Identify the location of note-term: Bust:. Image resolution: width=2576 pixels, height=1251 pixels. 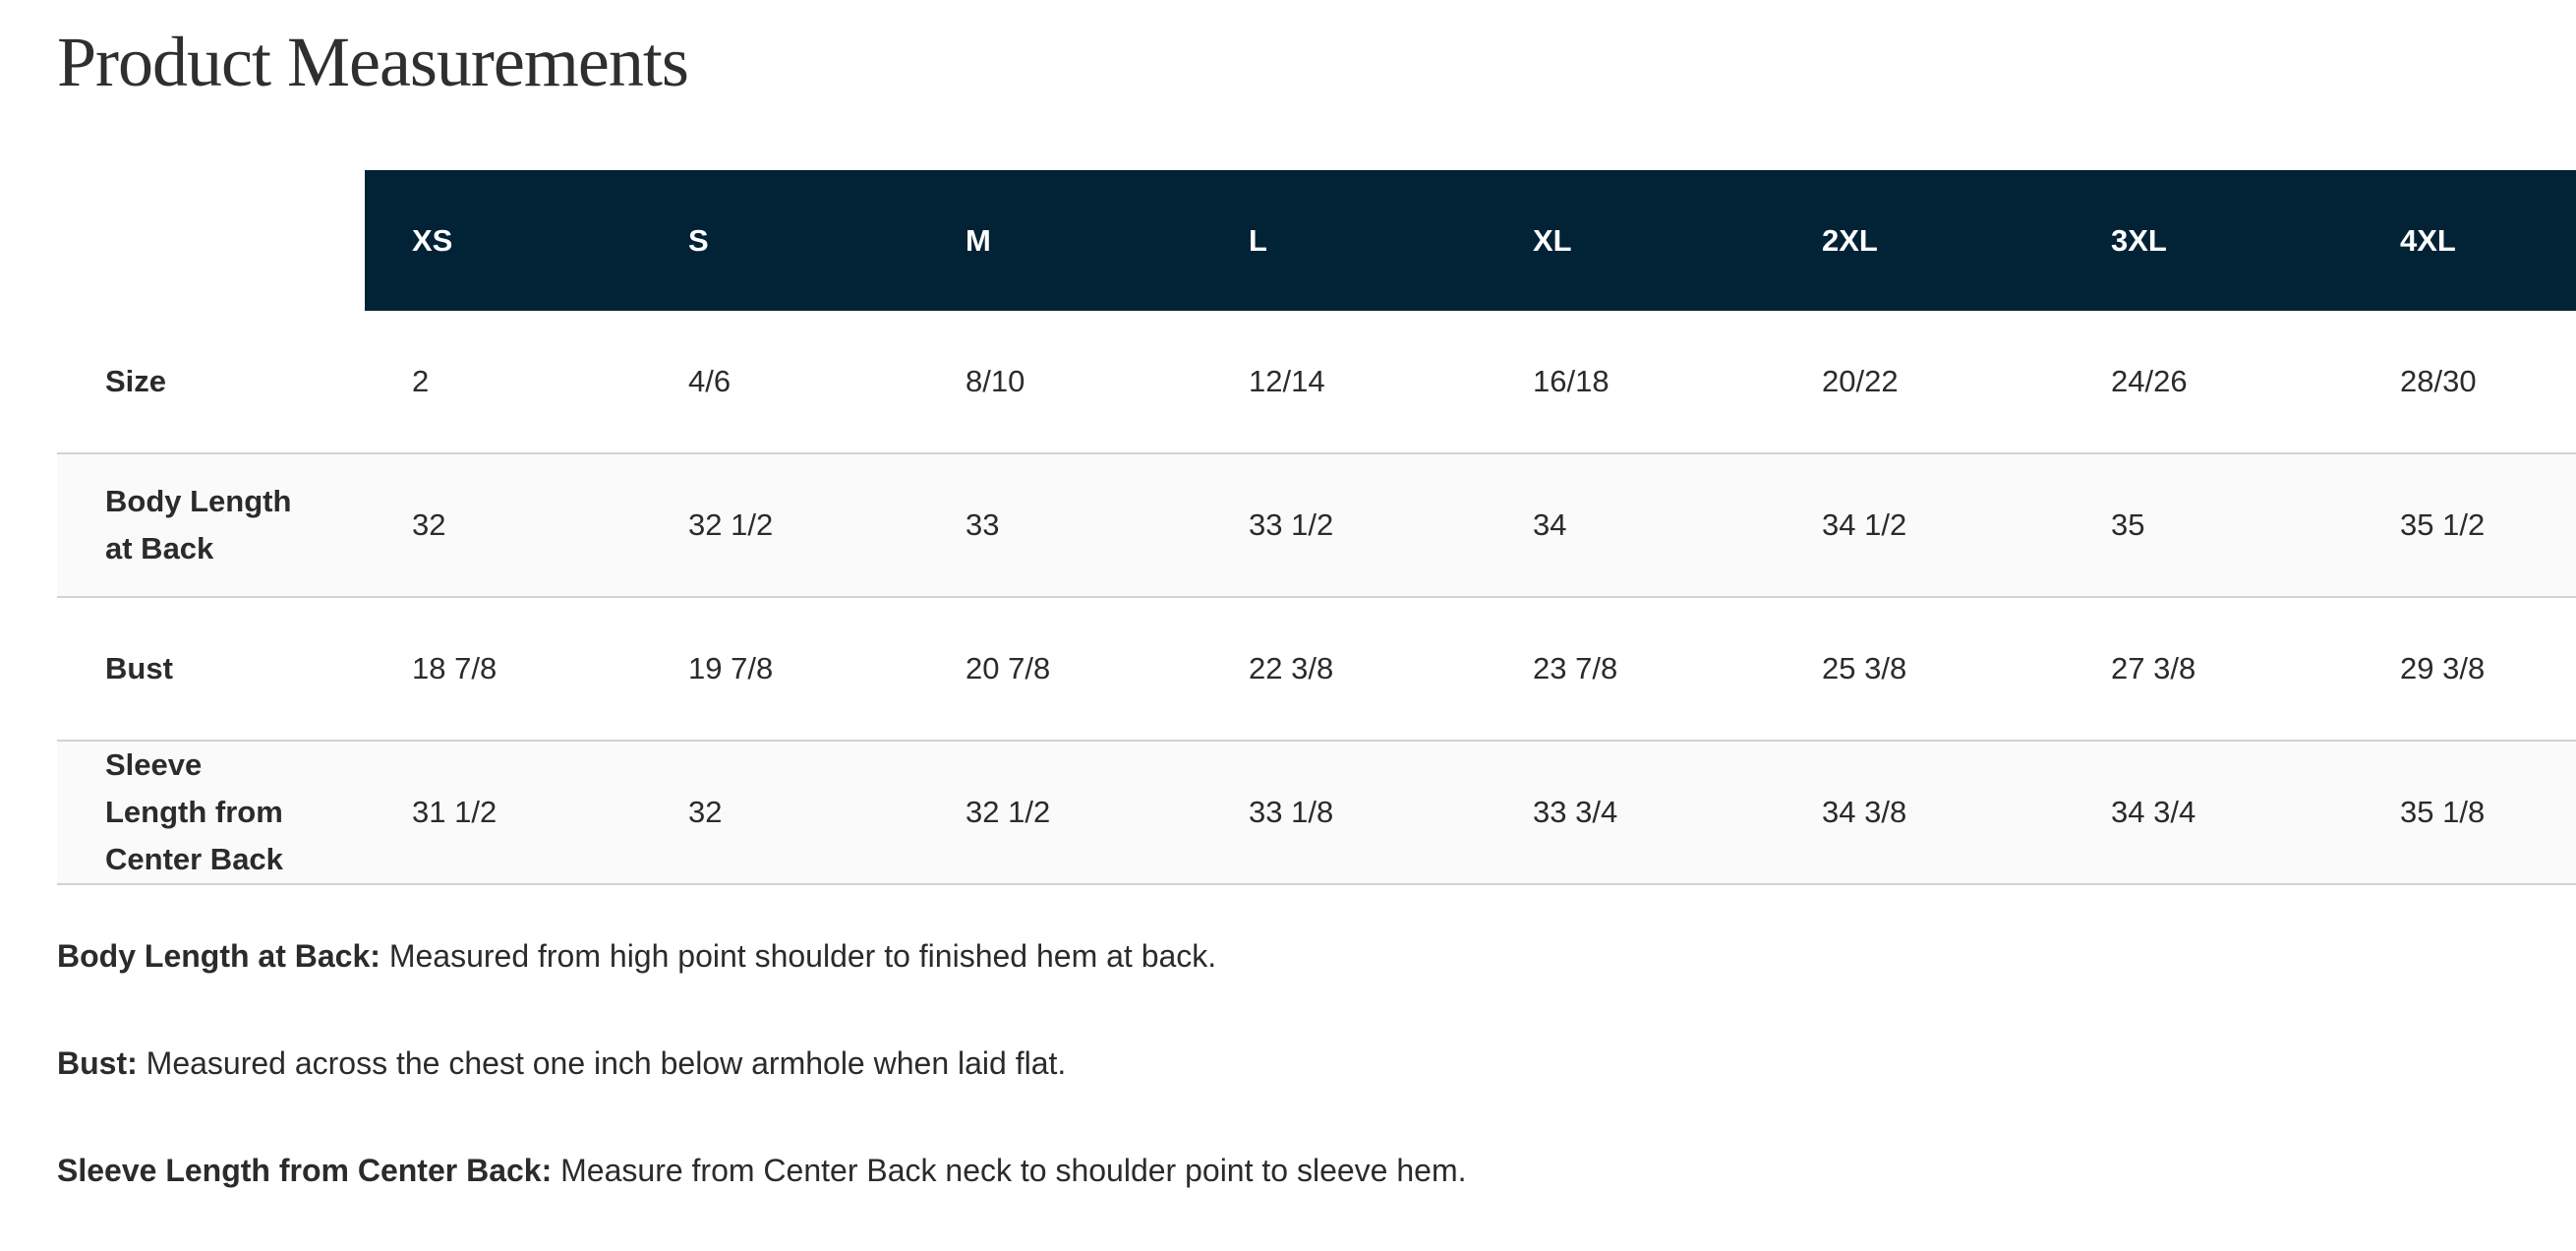
(97, 1063).